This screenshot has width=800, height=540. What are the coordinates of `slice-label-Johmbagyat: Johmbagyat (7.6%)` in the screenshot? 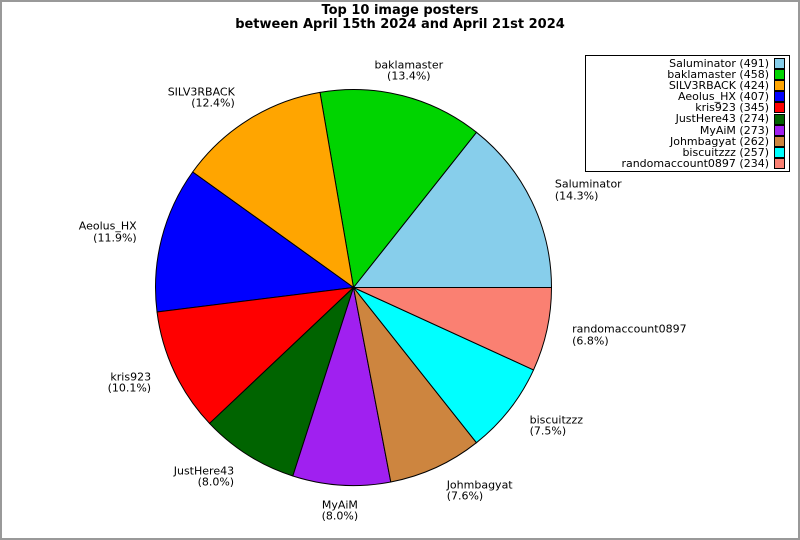 It's located at (480, 490).